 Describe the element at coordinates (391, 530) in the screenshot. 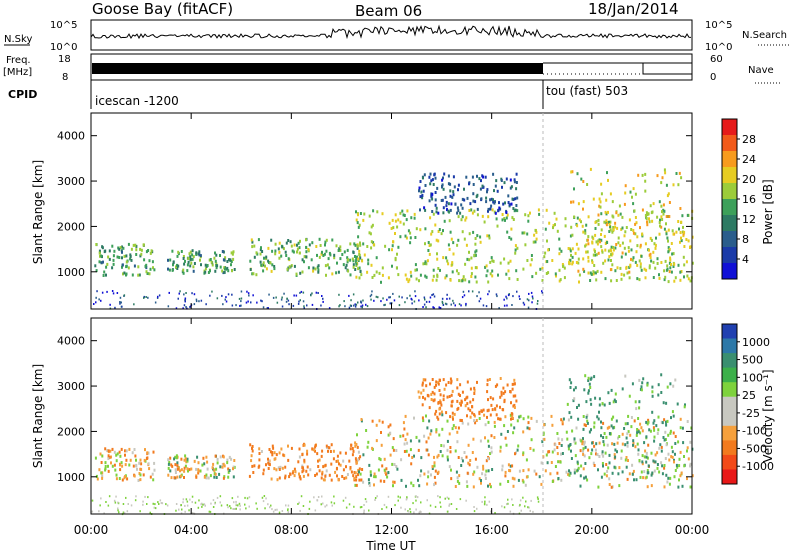

I see `xtick-label-3: 12:00` at that location.